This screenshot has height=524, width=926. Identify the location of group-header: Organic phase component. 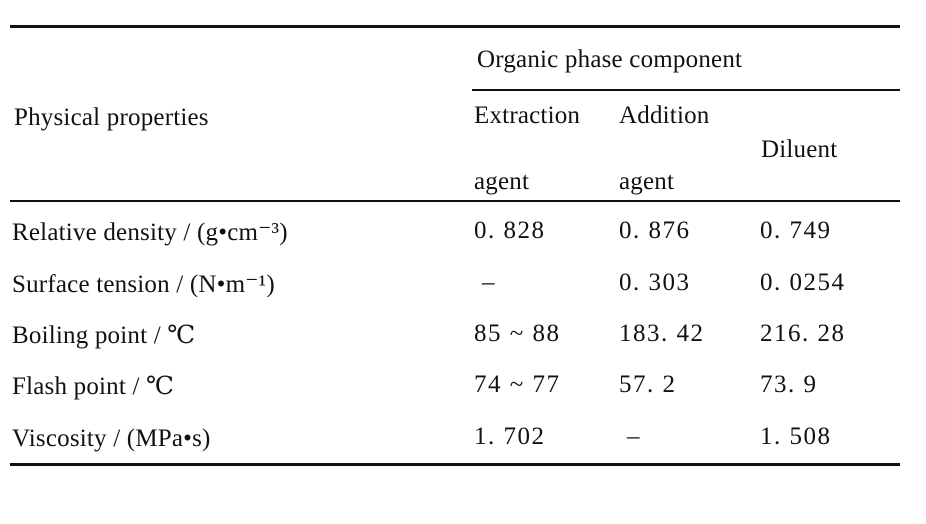
(610, 59).